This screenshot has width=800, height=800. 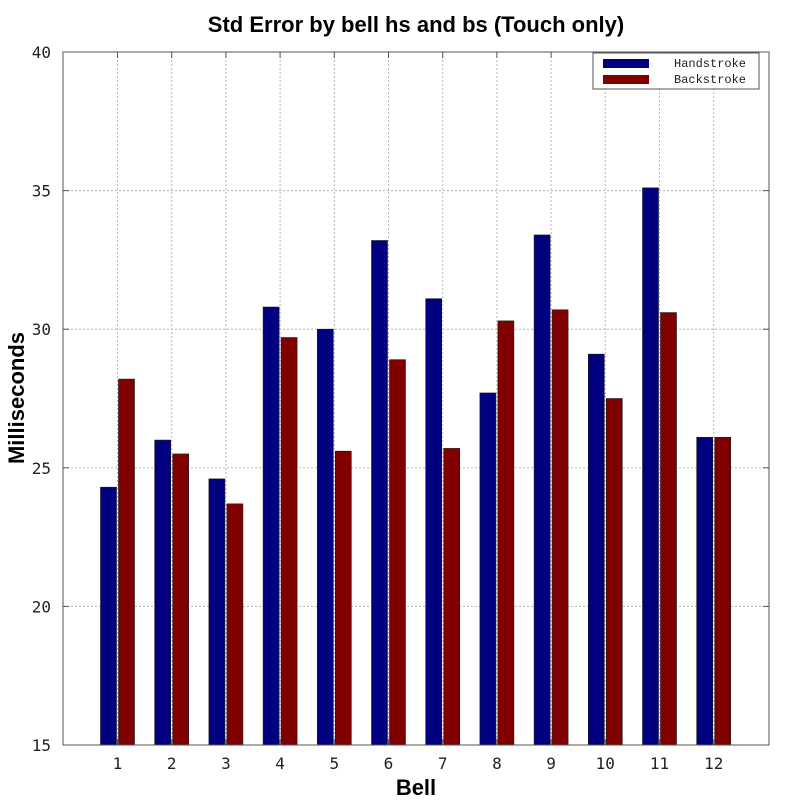 What do you see at coordinates (713, 763) in the screenshot?
I see `x-tick-label: 12` at bounding box center [713, 763].